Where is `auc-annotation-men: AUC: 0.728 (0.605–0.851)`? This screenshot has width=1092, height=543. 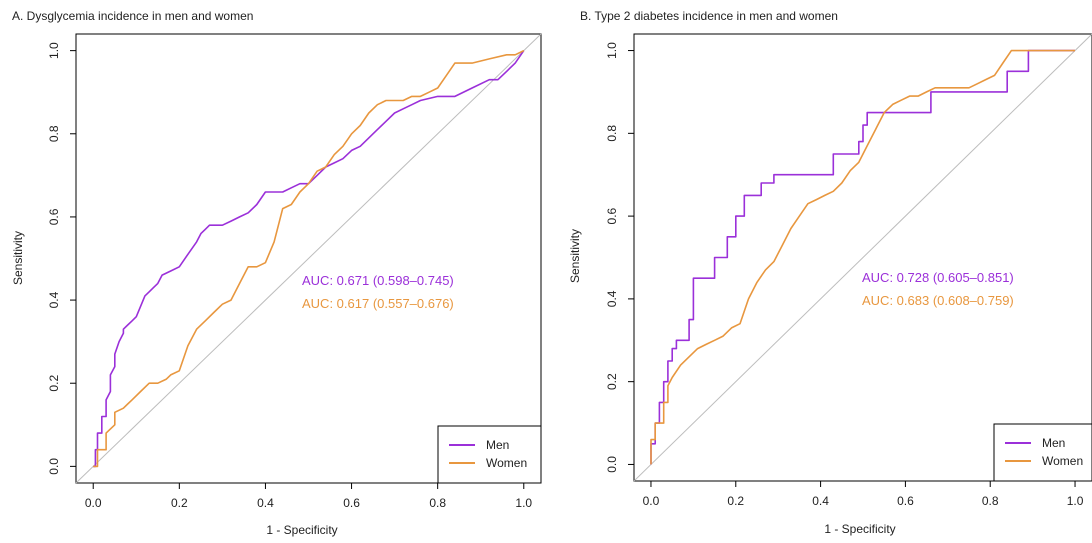 auc-annotation-men: AUC: 0.728 (0.605–0.851) is located at coordinates (938, 277).